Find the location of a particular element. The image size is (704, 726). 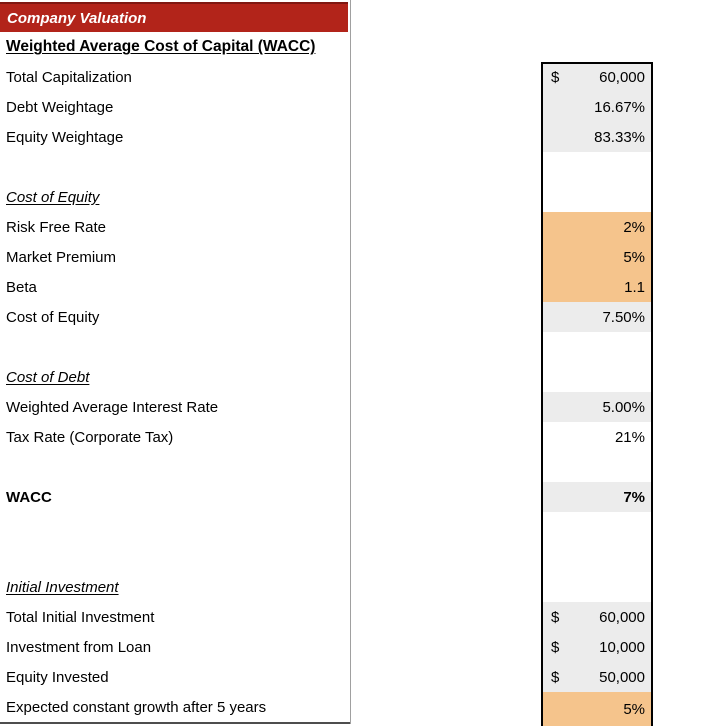

cell-value: 21% is located at coordinates (629, 437).